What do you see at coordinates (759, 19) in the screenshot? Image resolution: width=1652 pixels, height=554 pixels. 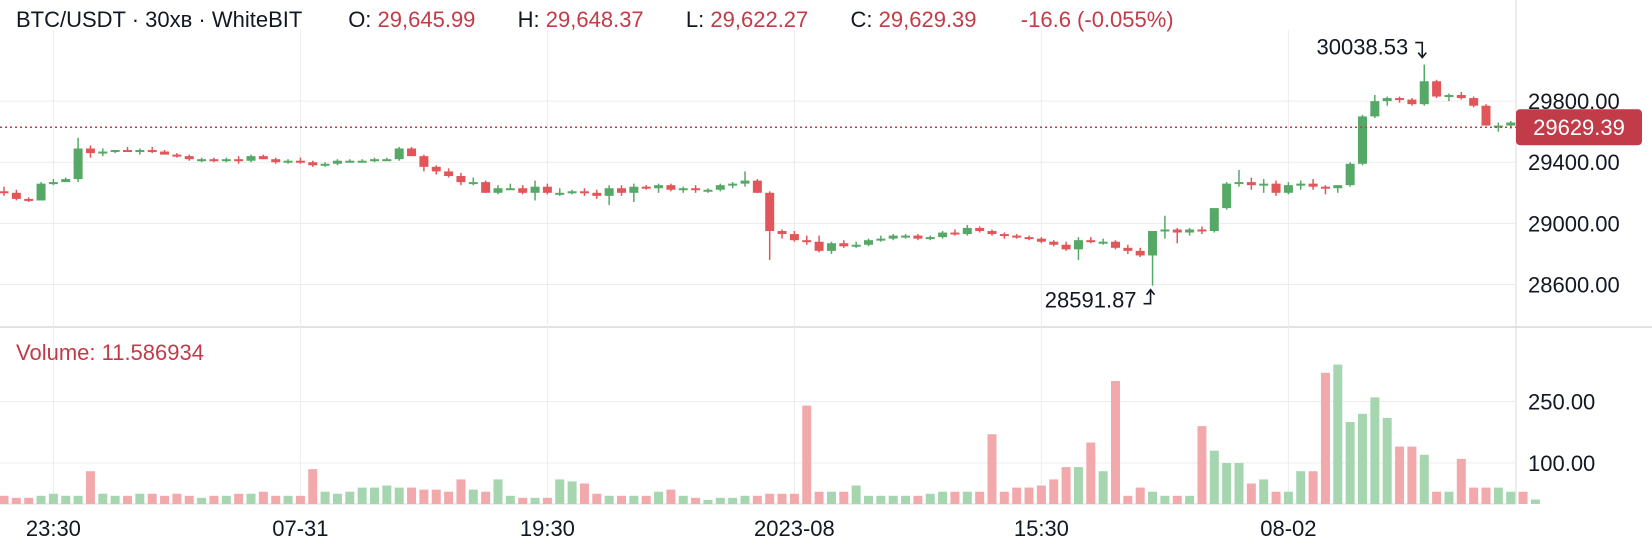 I see `low-value: 29,622.27` at bounding box center [759, 19].